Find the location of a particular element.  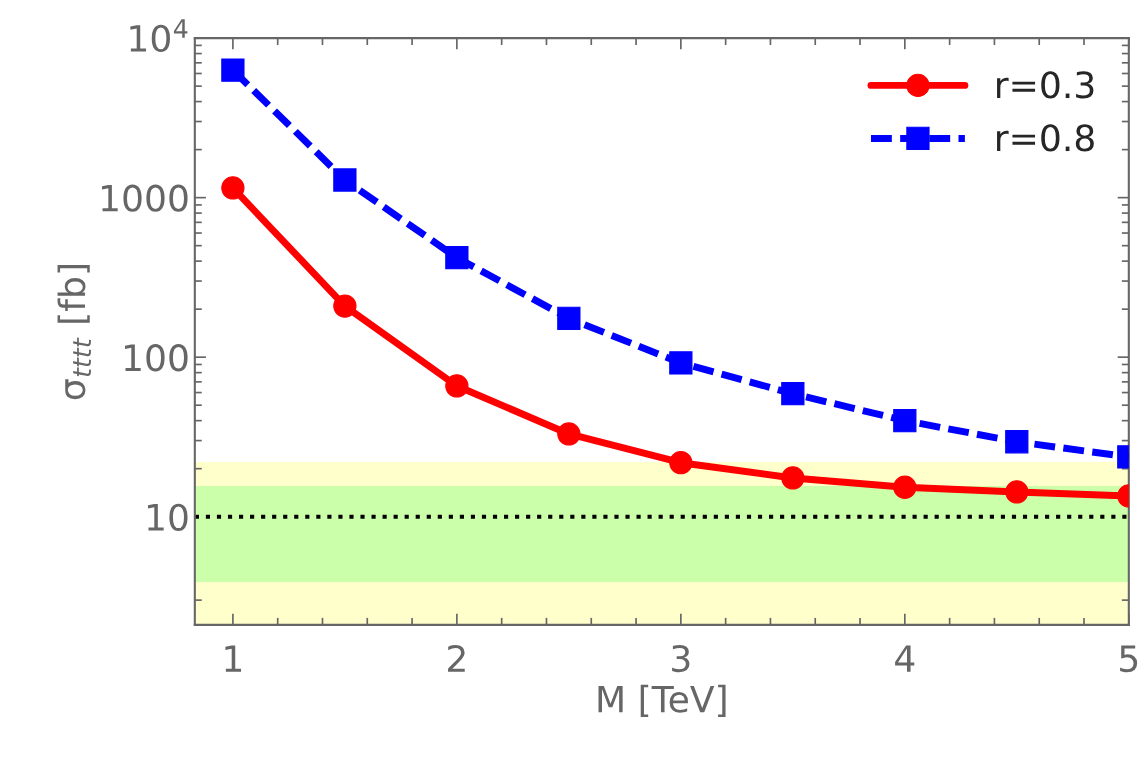

x-tick-label: 4 is located at coordinates (905, 658).